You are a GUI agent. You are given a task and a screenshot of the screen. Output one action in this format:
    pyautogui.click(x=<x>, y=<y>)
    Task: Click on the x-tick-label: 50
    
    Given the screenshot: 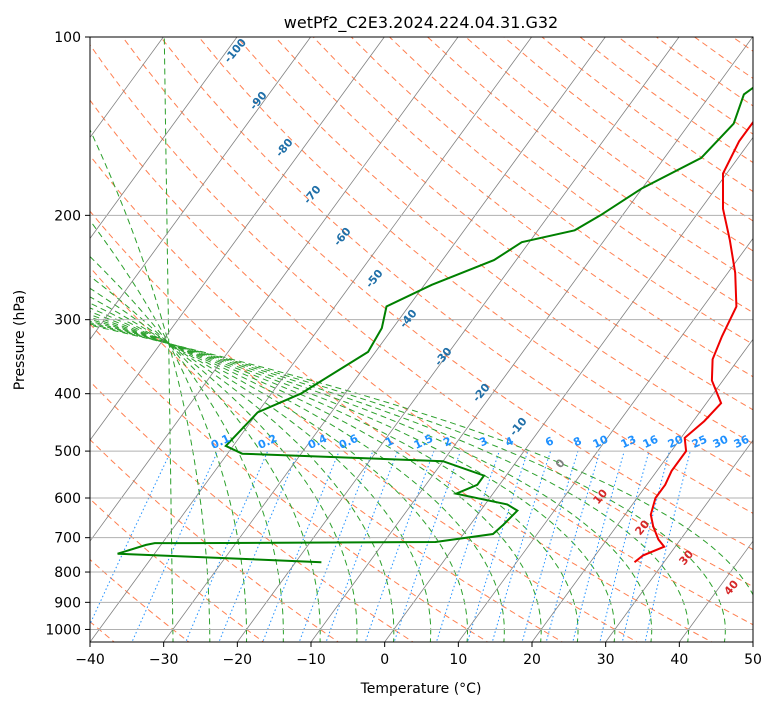 What is the action you would take?
    pyautogui.click(x=753, y=660)
    